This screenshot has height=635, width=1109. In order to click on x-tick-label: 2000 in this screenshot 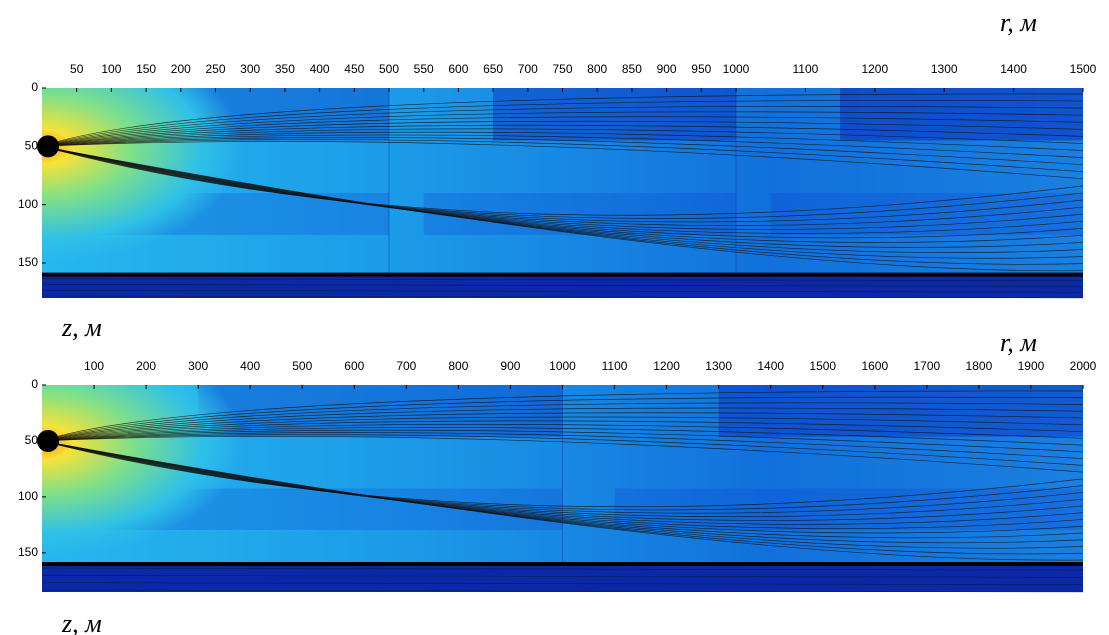, I will do `click(1083, 366)`.